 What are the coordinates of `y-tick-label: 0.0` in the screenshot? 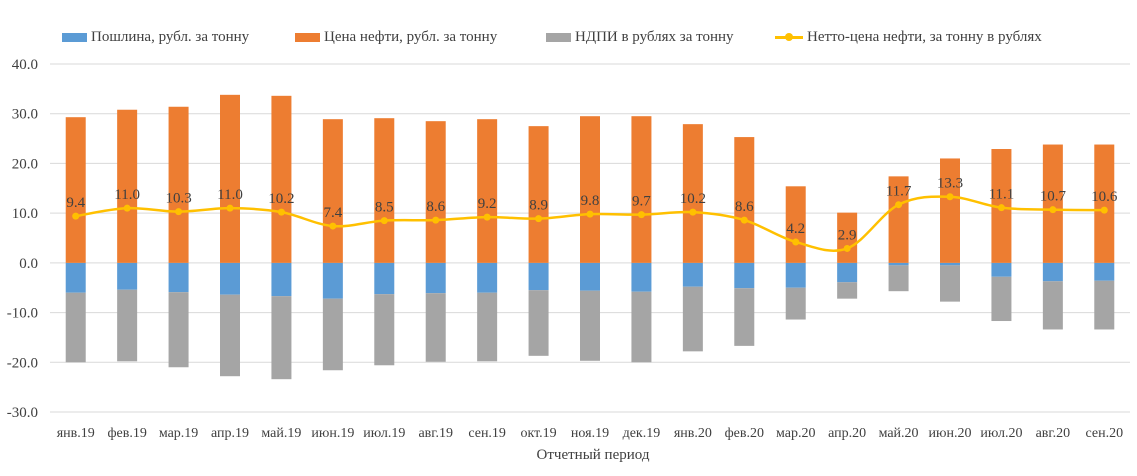 It's located at (28, 264).